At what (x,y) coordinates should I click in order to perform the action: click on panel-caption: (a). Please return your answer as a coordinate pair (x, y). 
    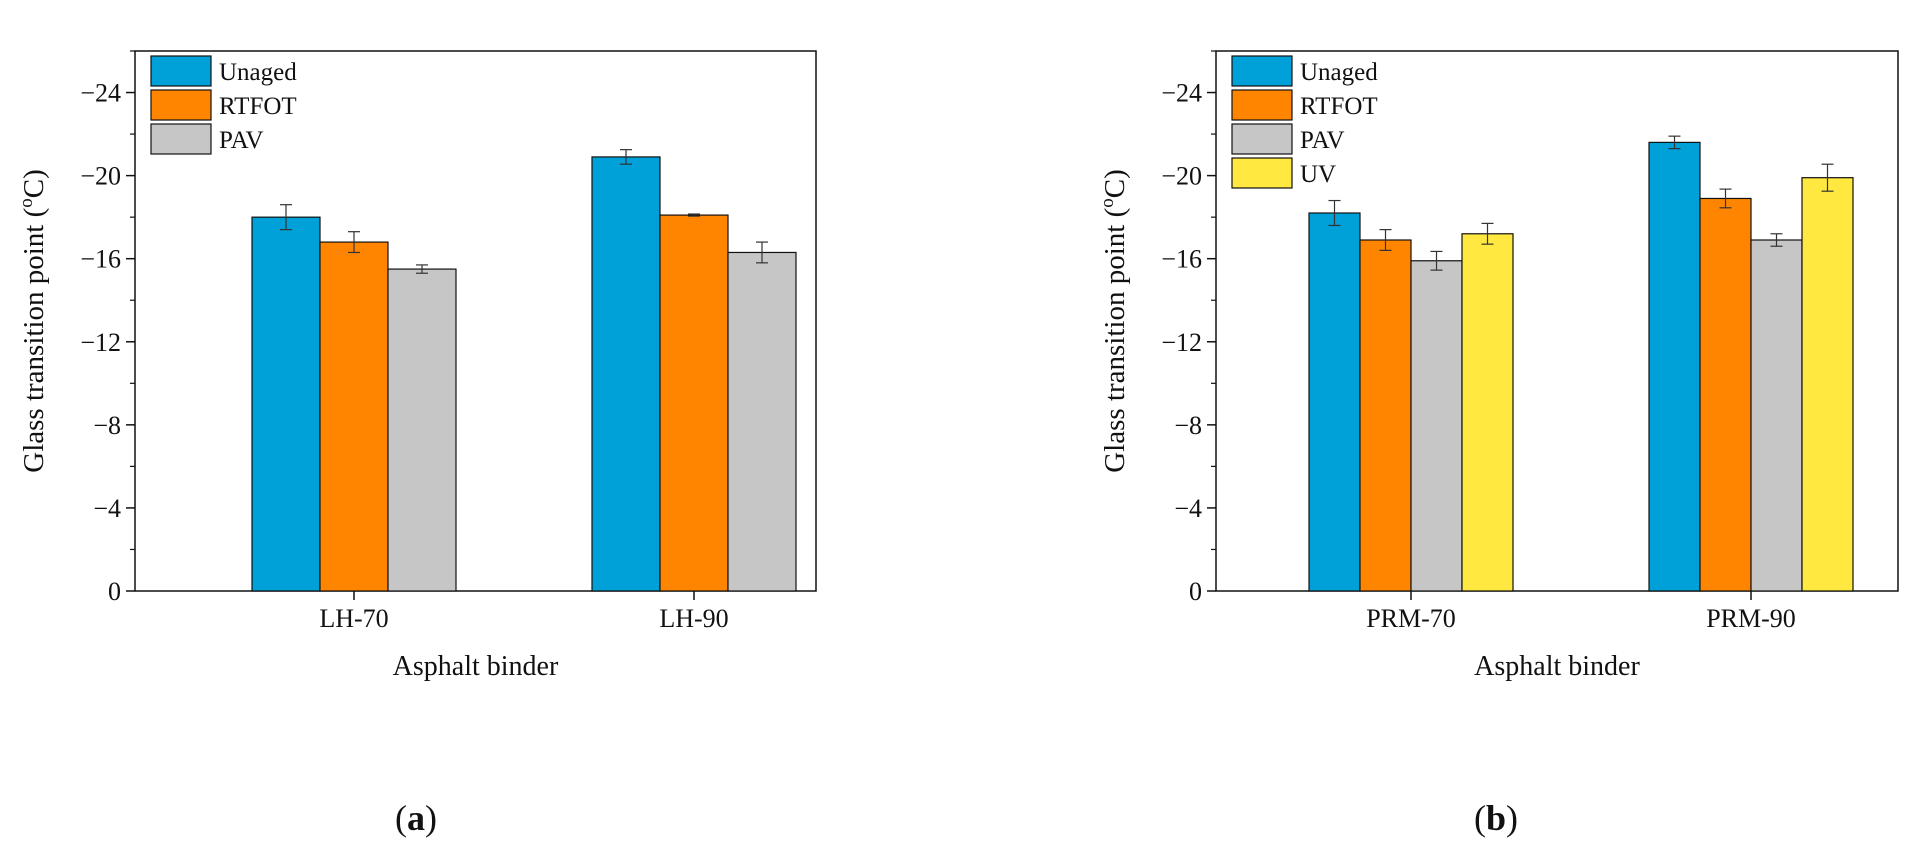
    Looking at the image, I should click on (416, 818).